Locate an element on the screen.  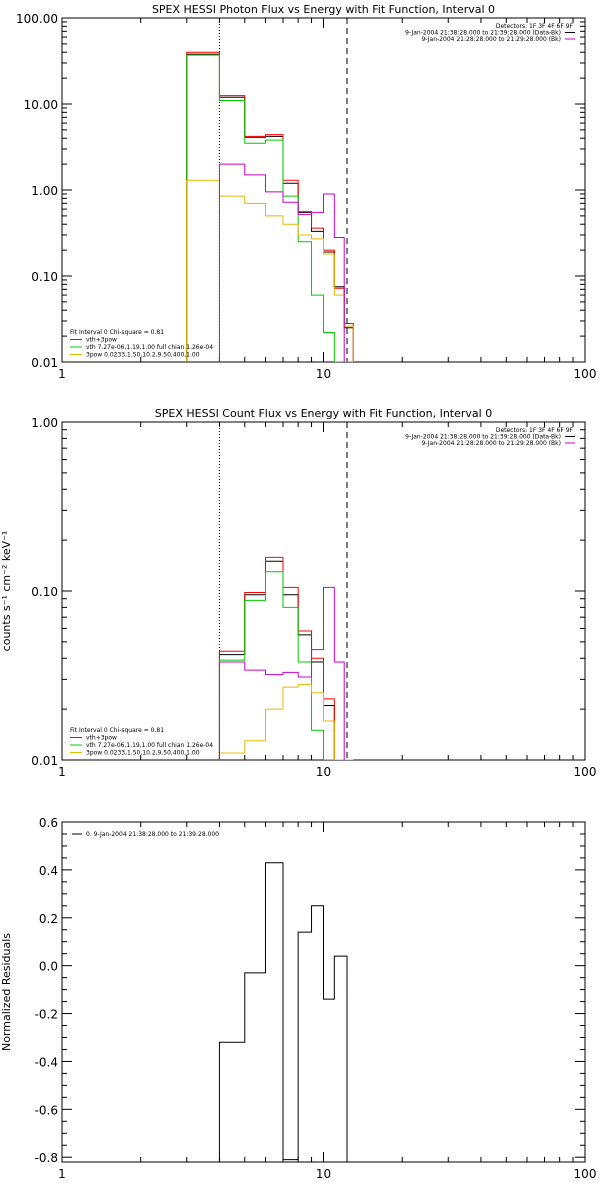
p2-y-tick-label: -0.2 is located at coordinates (46, 1015).